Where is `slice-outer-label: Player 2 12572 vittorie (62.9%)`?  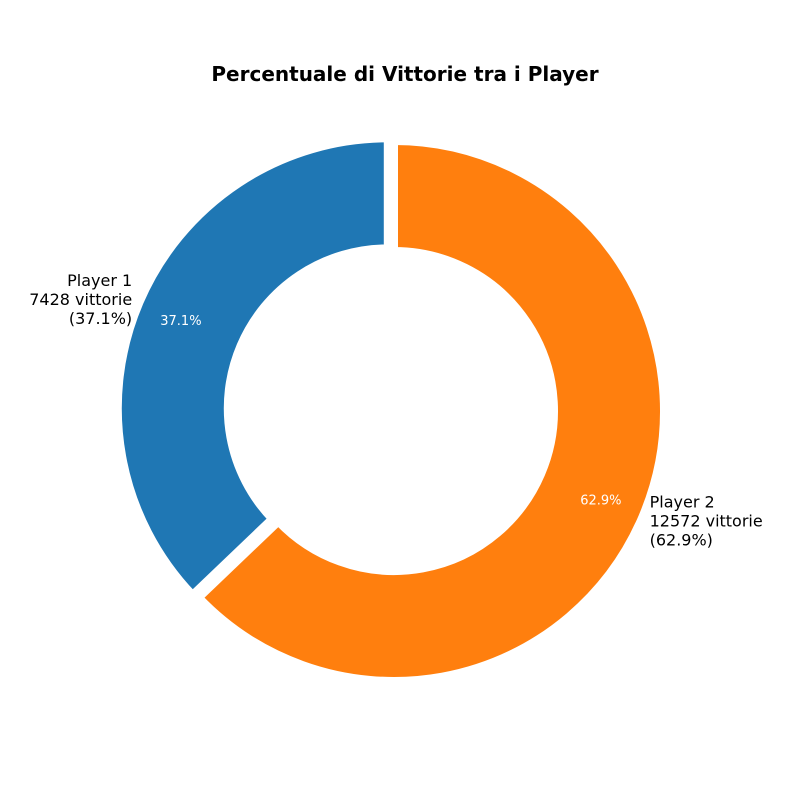 slice-outer-label: Player 2 12572 vittorie (62.9%) is located at coordinates (706, 520).